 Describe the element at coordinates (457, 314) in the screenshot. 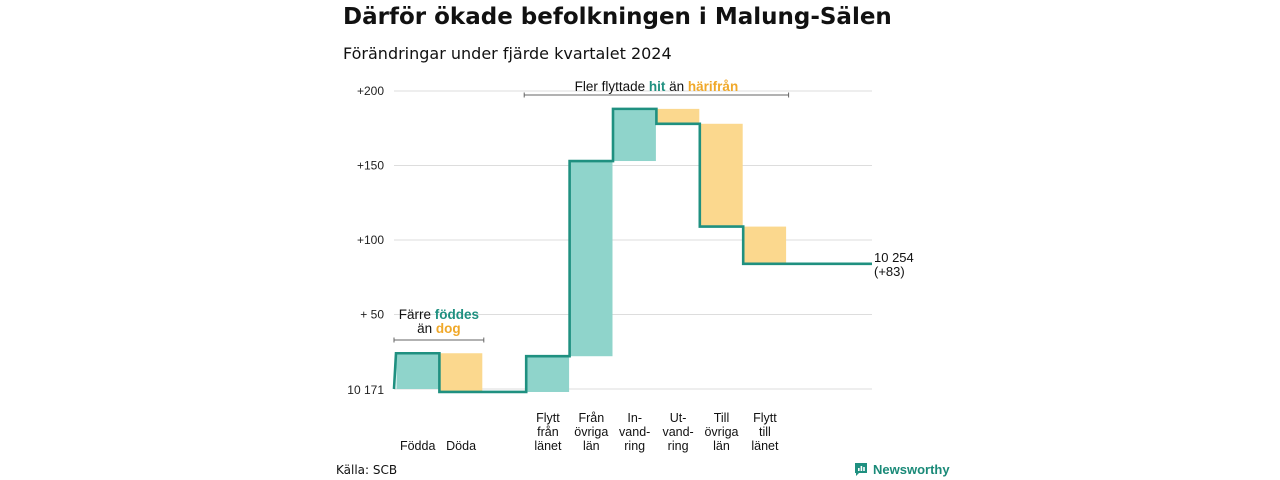

I see `annotation-span: föddes` at that location.